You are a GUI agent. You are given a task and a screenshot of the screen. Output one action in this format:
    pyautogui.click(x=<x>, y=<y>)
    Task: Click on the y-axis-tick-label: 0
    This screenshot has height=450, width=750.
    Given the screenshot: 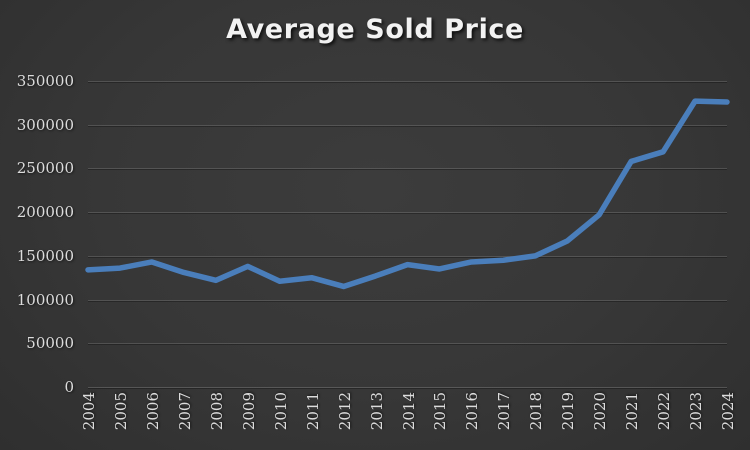 What is the action you would take?
    pyautogui.click(x=69, y=387)
    